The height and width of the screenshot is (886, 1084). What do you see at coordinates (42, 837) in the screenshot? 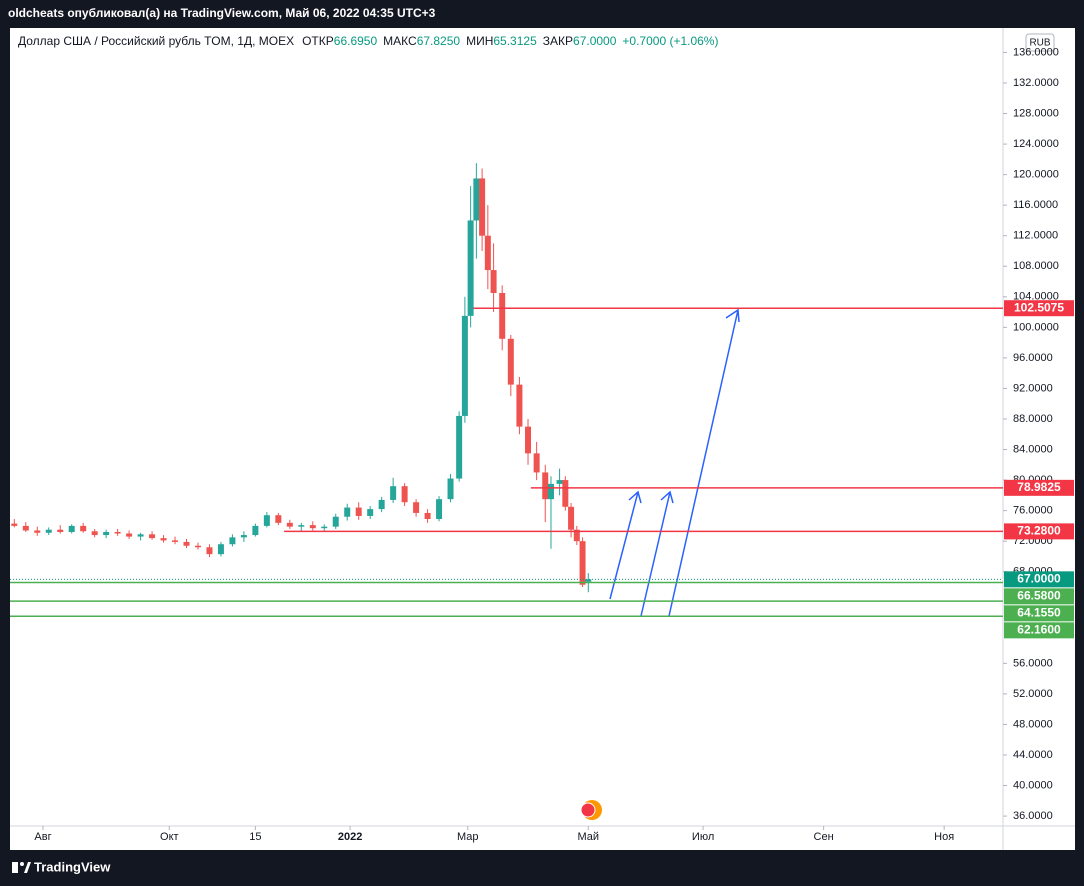
I see `x-tick-label: Авг` at bounding box center [42, 837].